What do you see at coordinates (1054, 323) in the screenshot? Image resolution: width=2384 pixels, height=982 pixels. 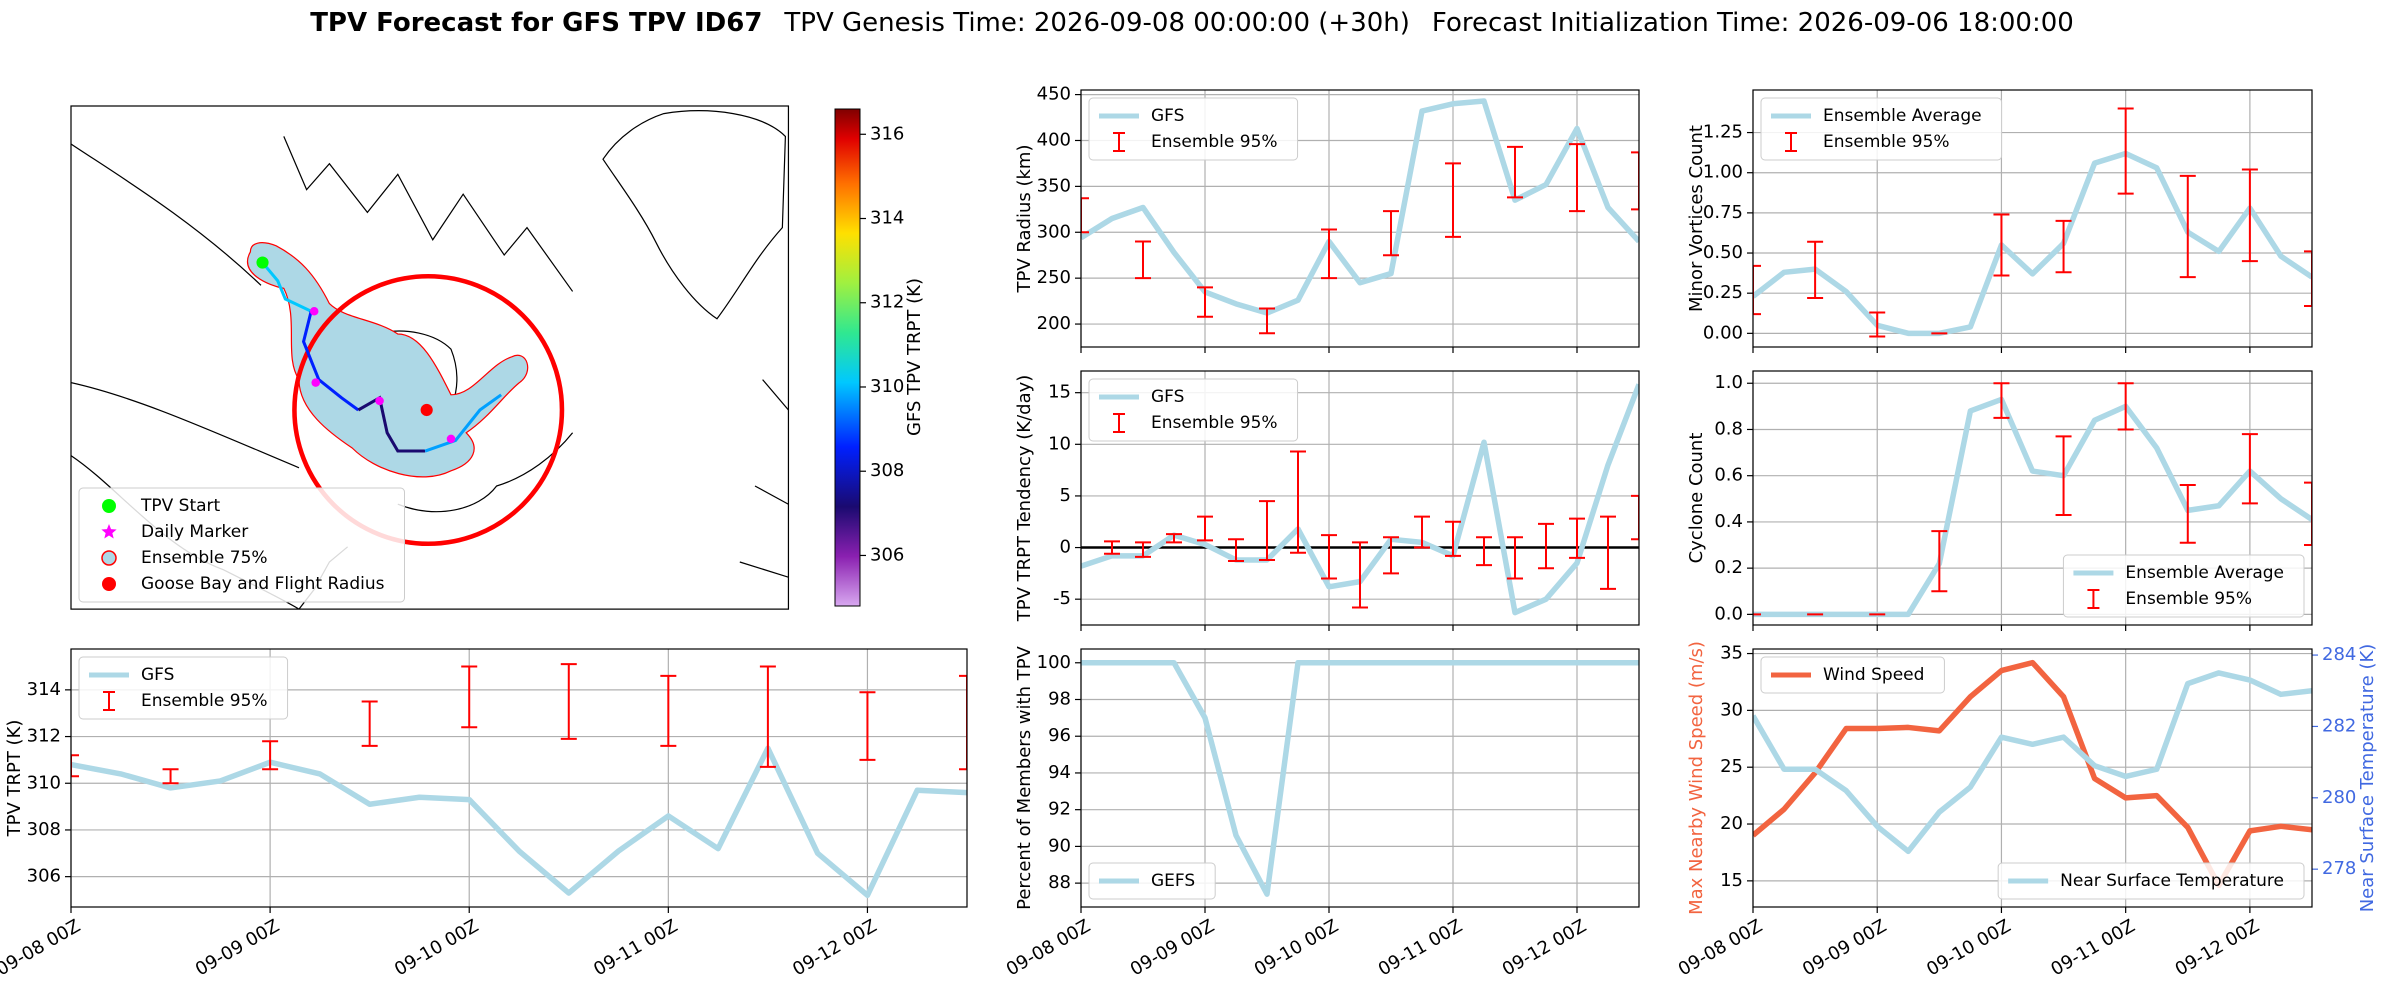 I see `y-tick-label: 200` at bounding box center [1054, 323].